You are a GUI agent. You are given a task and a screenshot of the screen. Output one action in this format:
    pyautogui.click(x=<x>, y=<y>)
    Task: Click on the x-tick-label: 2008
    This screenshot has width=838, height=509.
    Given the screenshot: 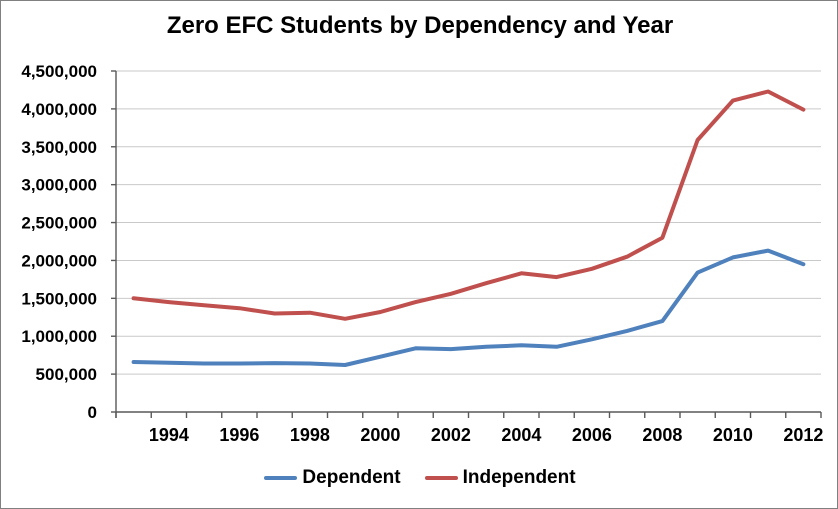 What is the action you would take?
    pyautogui.click(x=662, y=435)
    